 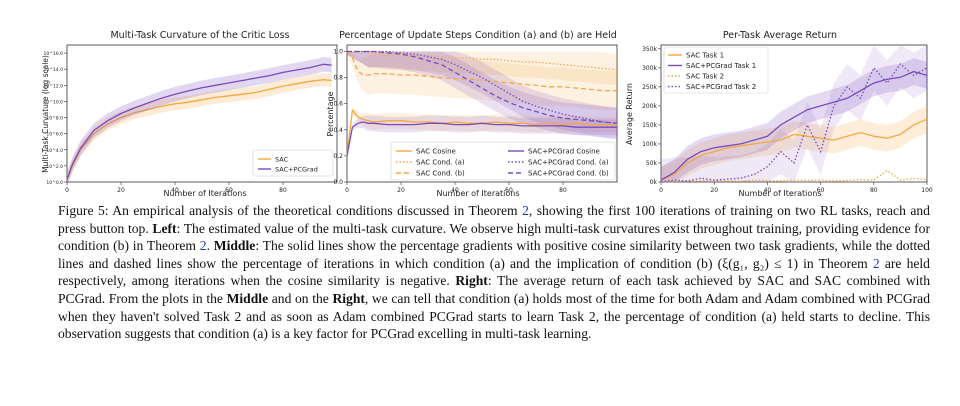 I want to click on right-chart-xlabel: Number of Iterations, so click(x=779, y=193).